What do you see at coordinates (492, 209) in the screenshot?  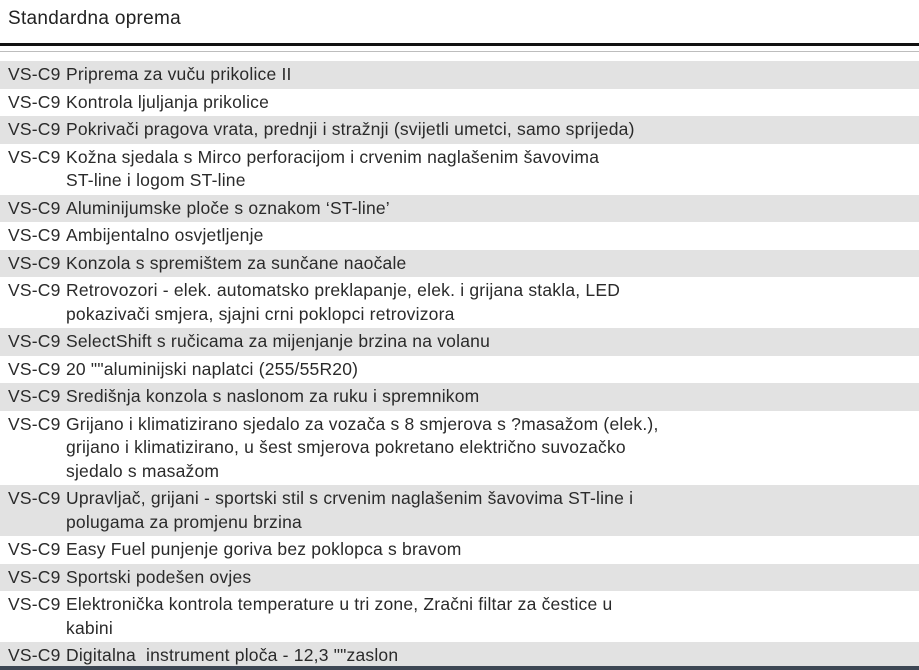 I see `row-description: Aluminijumske ploče s oznakom ‘ST-line’` at bounding box center [492, 209].